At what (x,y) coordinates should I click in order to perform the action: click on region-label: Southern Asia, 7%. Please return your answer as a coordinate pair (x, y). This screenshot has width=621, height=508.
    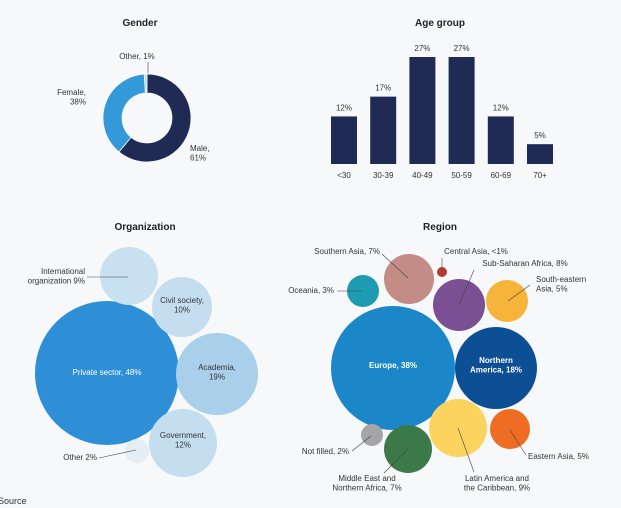
    Looking at the image, I should click on (347, 251).